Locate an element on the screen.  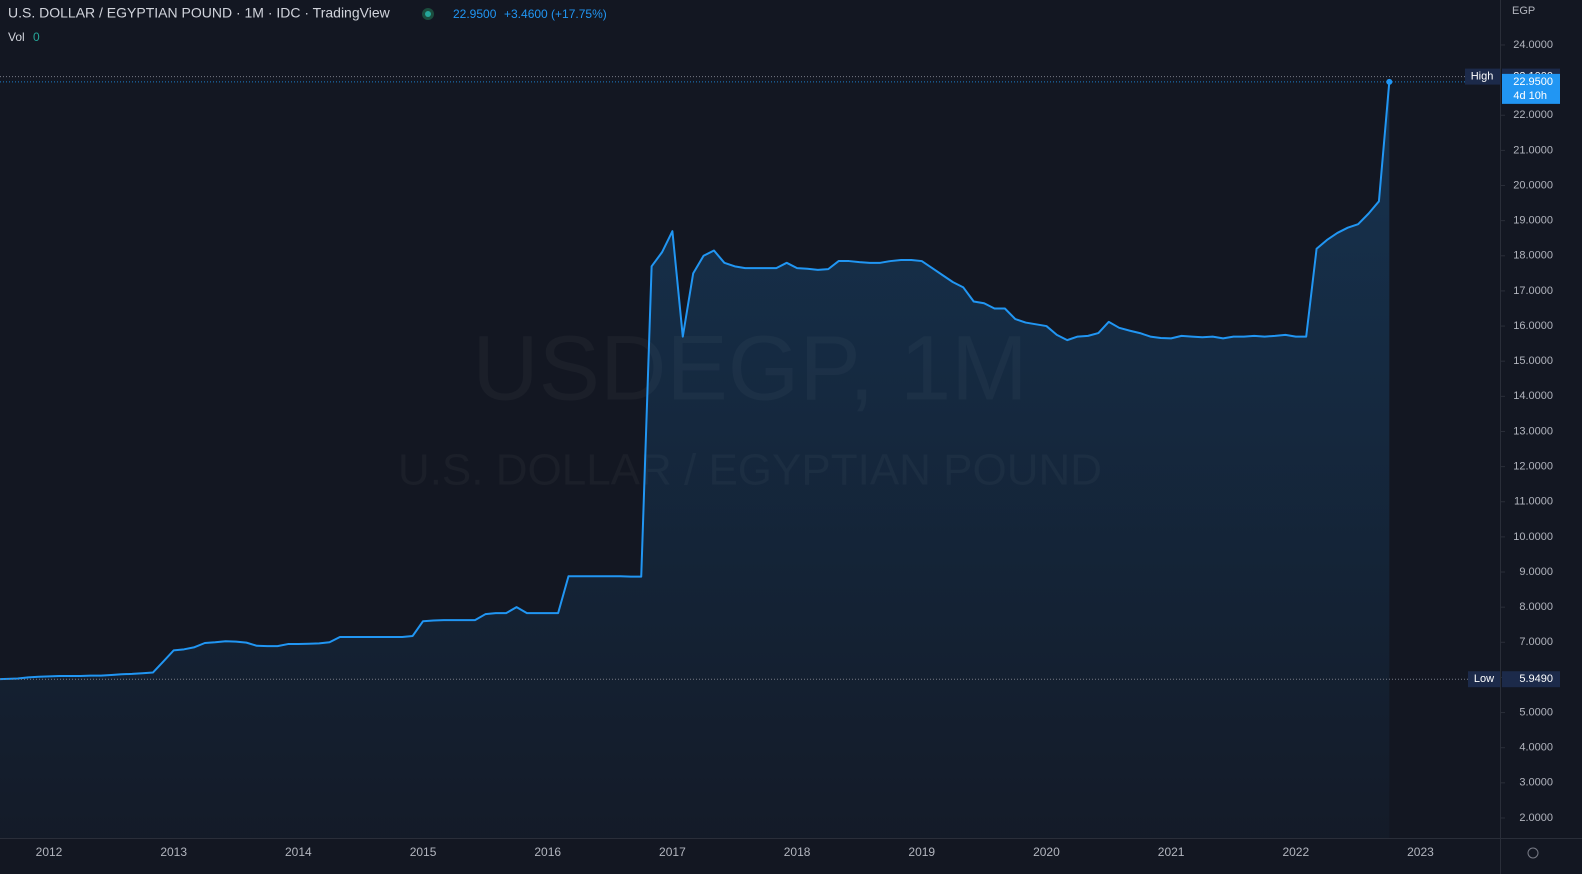
last-price-box is located at coordinates (1531, 88).